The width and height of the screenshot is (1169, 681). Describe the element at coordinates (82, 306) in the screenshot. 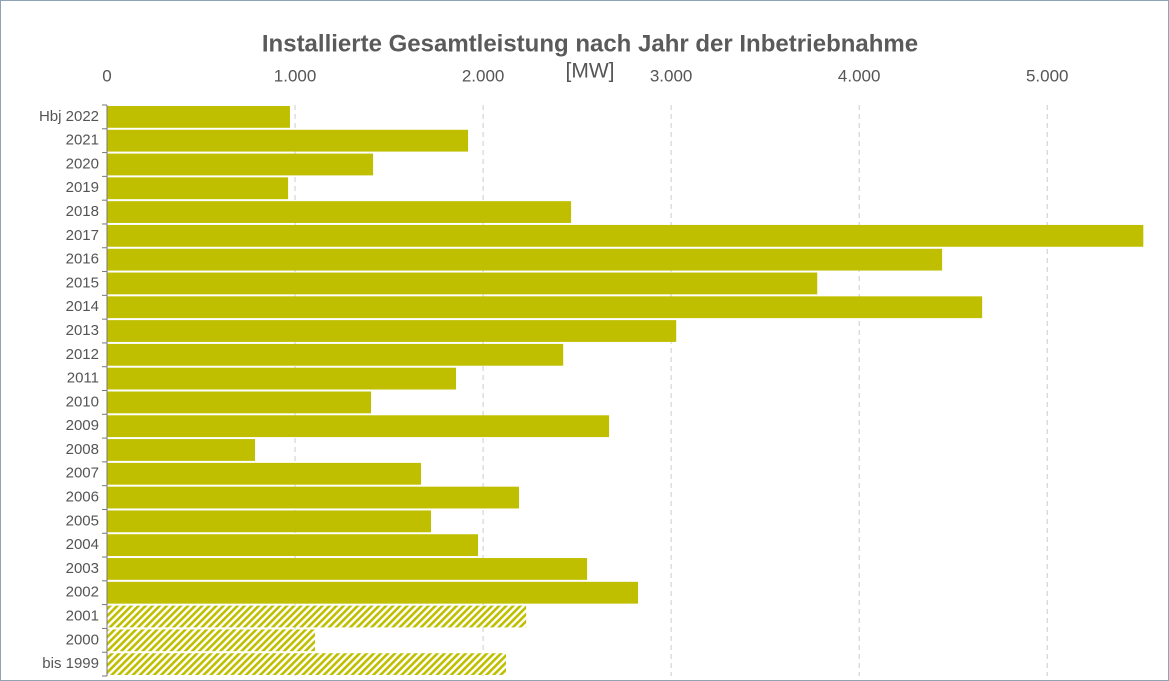

I see `y-tick-label: 2014` at that location.